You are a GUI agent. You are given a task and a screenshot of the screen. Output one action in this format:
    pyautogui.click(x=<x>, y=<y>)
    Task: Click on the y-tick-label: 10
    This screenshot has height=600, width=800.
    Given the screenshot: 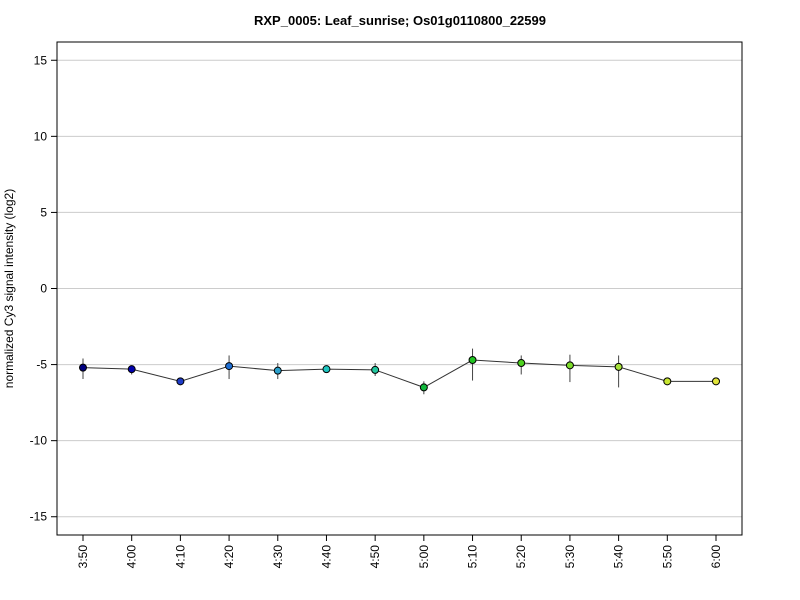 What is the action you would take?
    pyautogui.click(x=41, y=136)
    